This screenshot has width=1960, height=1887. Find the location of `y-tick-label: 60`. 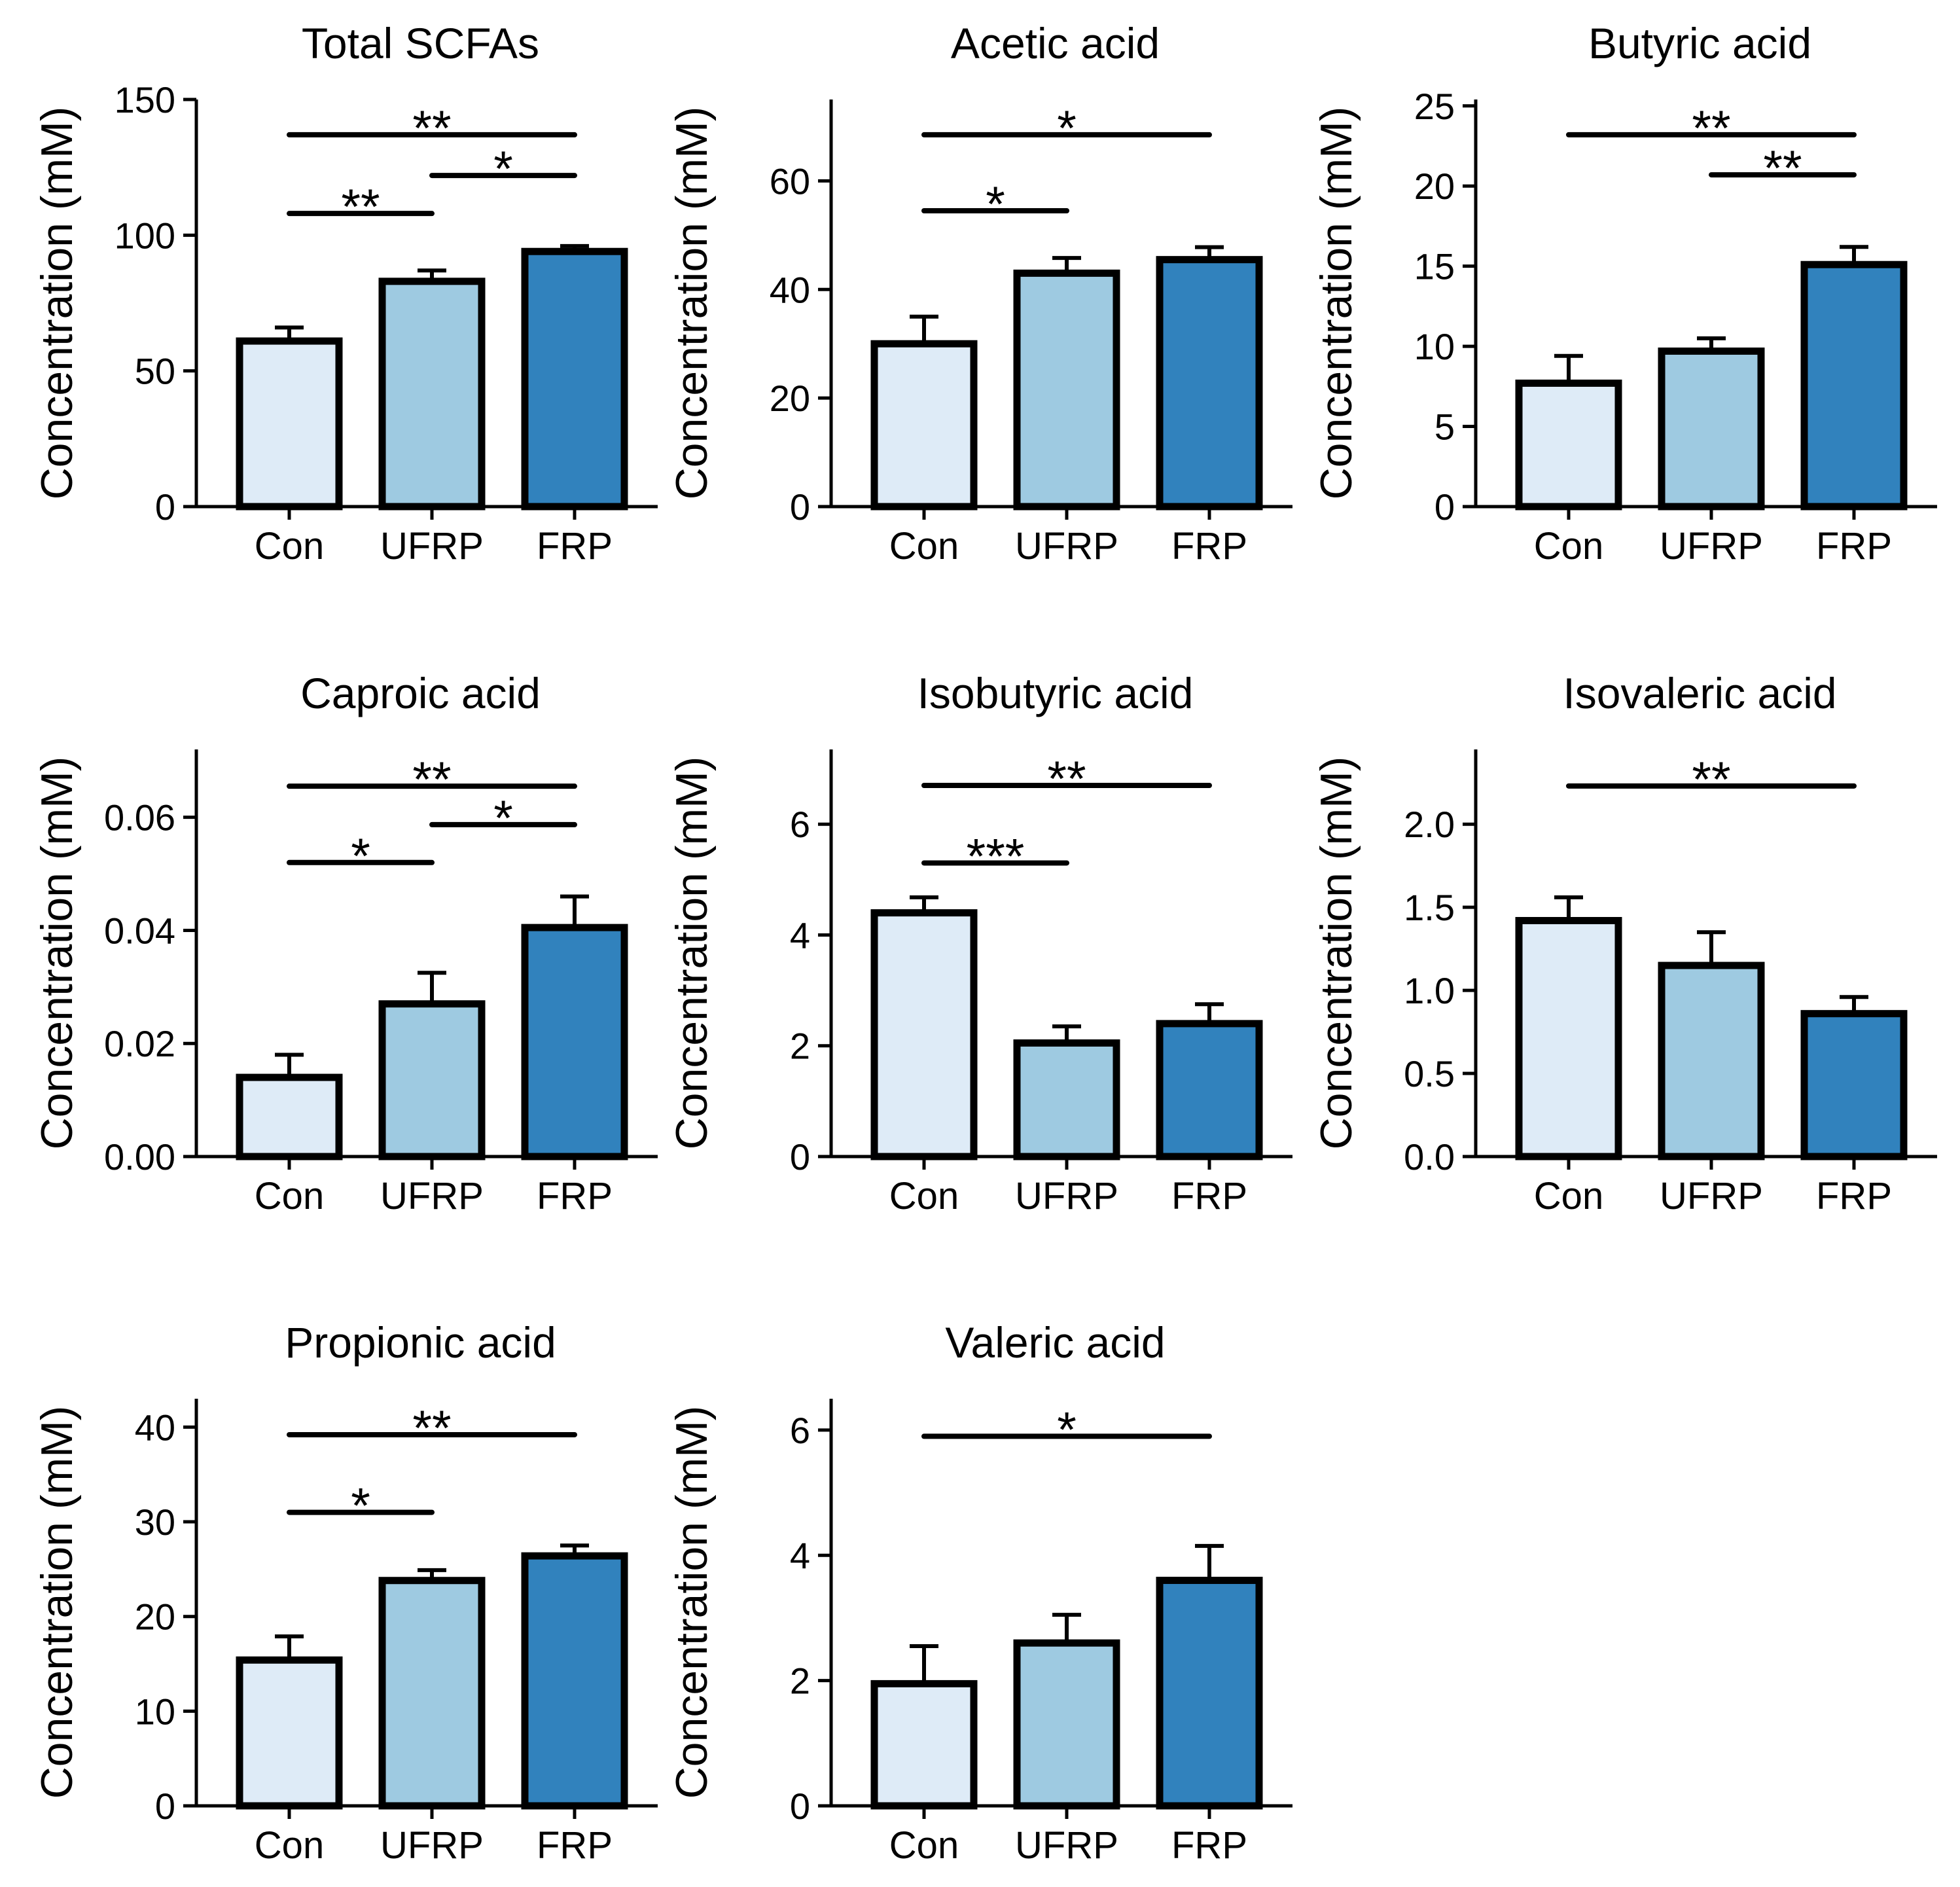

y-tick-label: 60 is located at coordinates (790, 181).